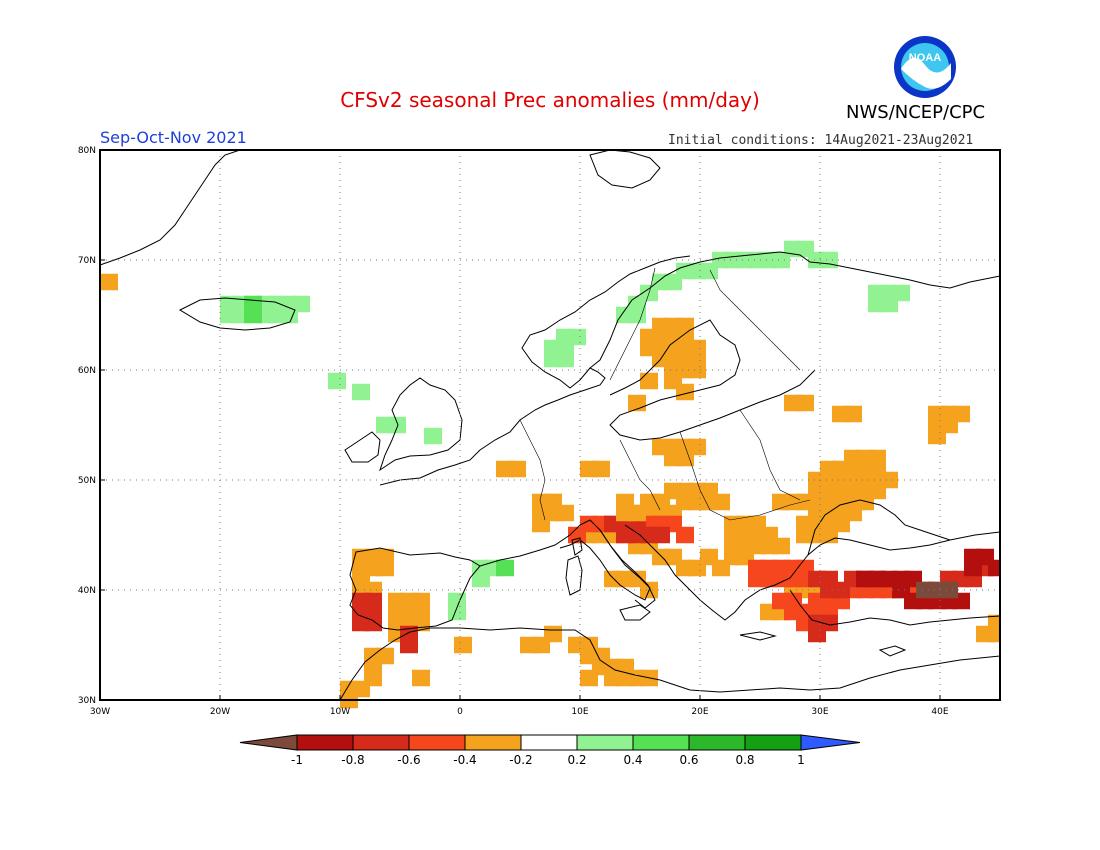 Image resolution: width=1100 pixels, height=850 pixels. Describe the element at coordinates (812, 572) in the screenshot. I see `coast-balkans` at that location.